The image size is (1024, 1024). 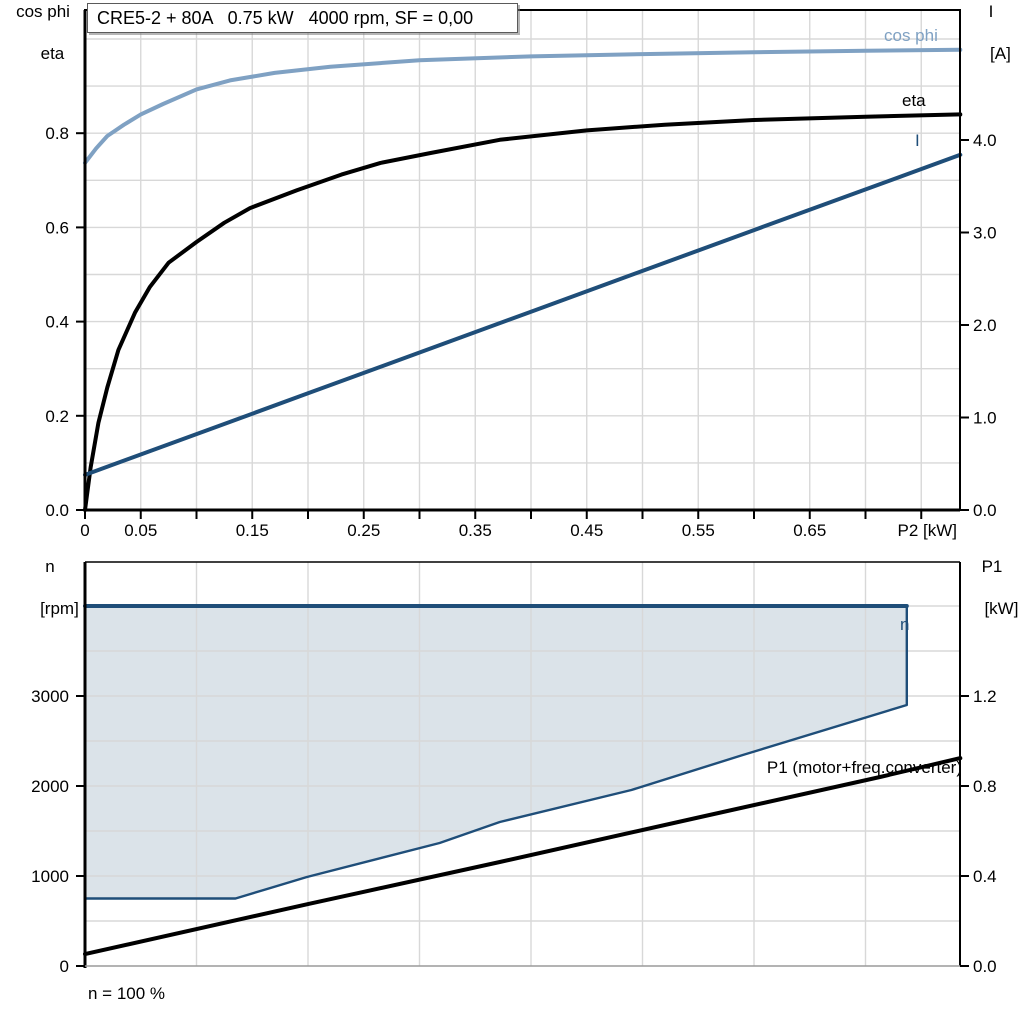 I want to click on svg-text: 4.0, so click(x=985, y=140).